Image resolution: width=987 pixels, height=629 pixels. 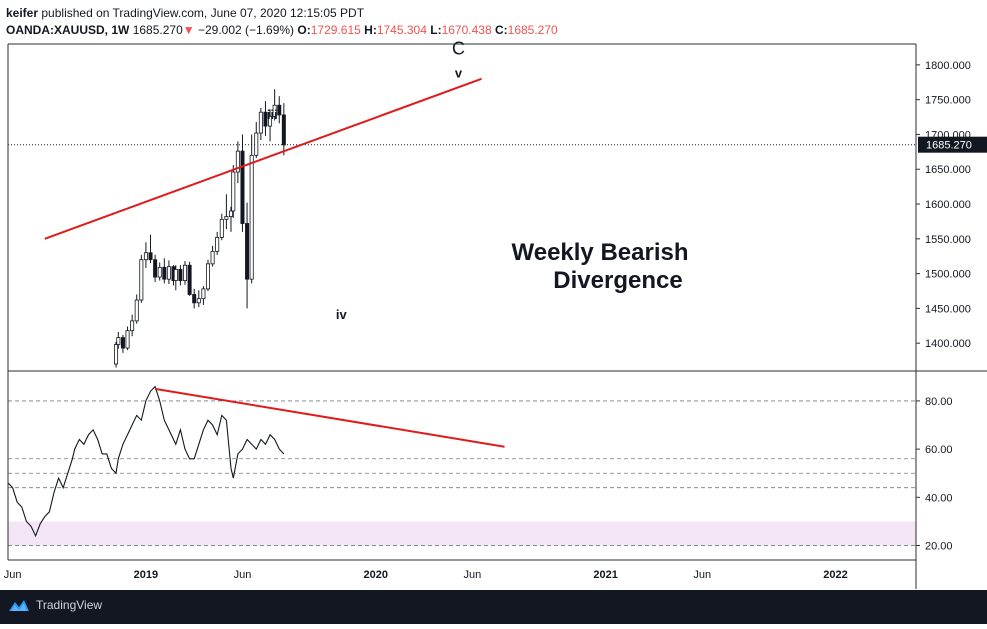 What do you see at coordinates (939, 547) in the screenshot?
I see `rsi-tick-label: 20.00` at bounding box center [939, 547].